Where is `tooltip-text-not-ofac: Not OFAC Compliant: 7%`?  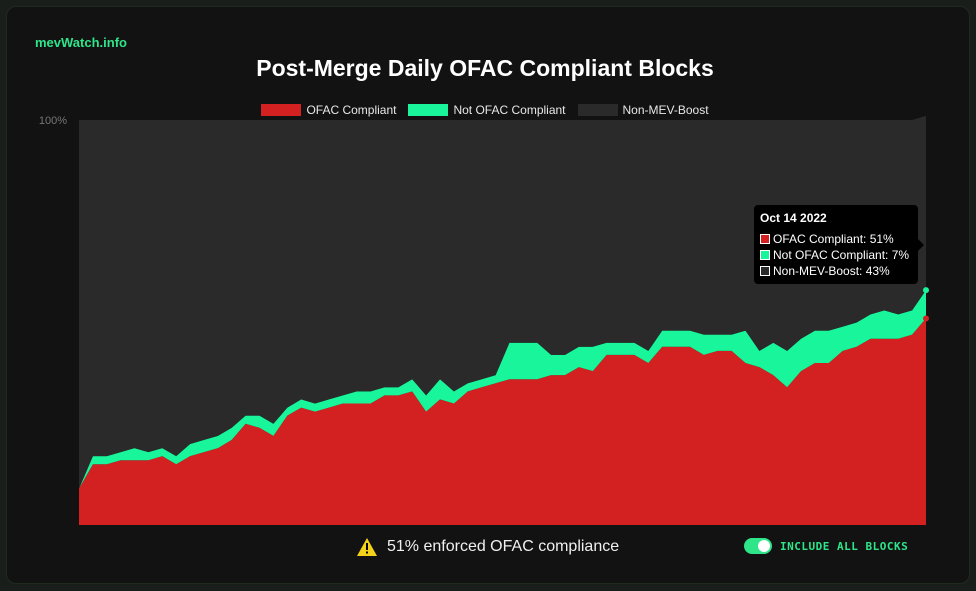 tooltip-text-not-ofac: Not OFAC Compliant: 7% is located at coordinates (841, 255).